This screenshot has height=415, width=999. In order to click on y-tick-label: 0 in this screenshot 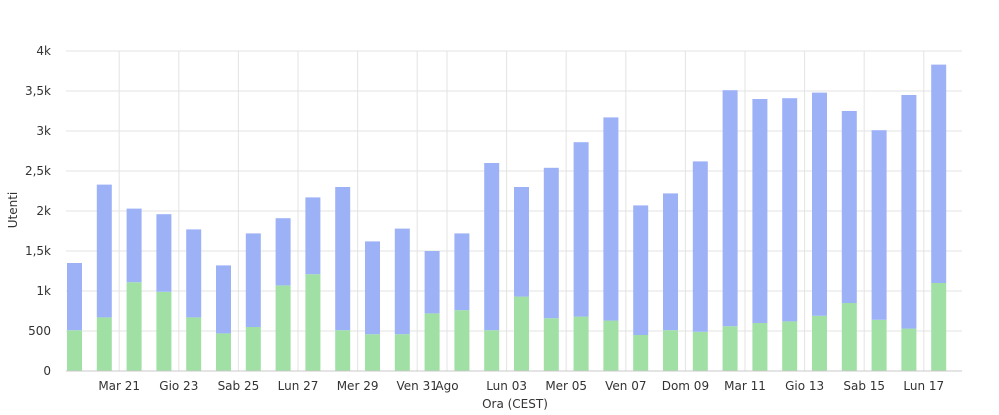, I will do `click(47, 371)`.